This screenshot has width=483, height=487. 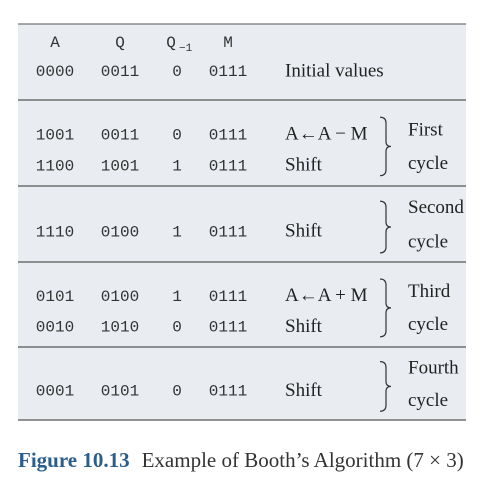 I want to click on header-m: M, so click(x=228, y=43).